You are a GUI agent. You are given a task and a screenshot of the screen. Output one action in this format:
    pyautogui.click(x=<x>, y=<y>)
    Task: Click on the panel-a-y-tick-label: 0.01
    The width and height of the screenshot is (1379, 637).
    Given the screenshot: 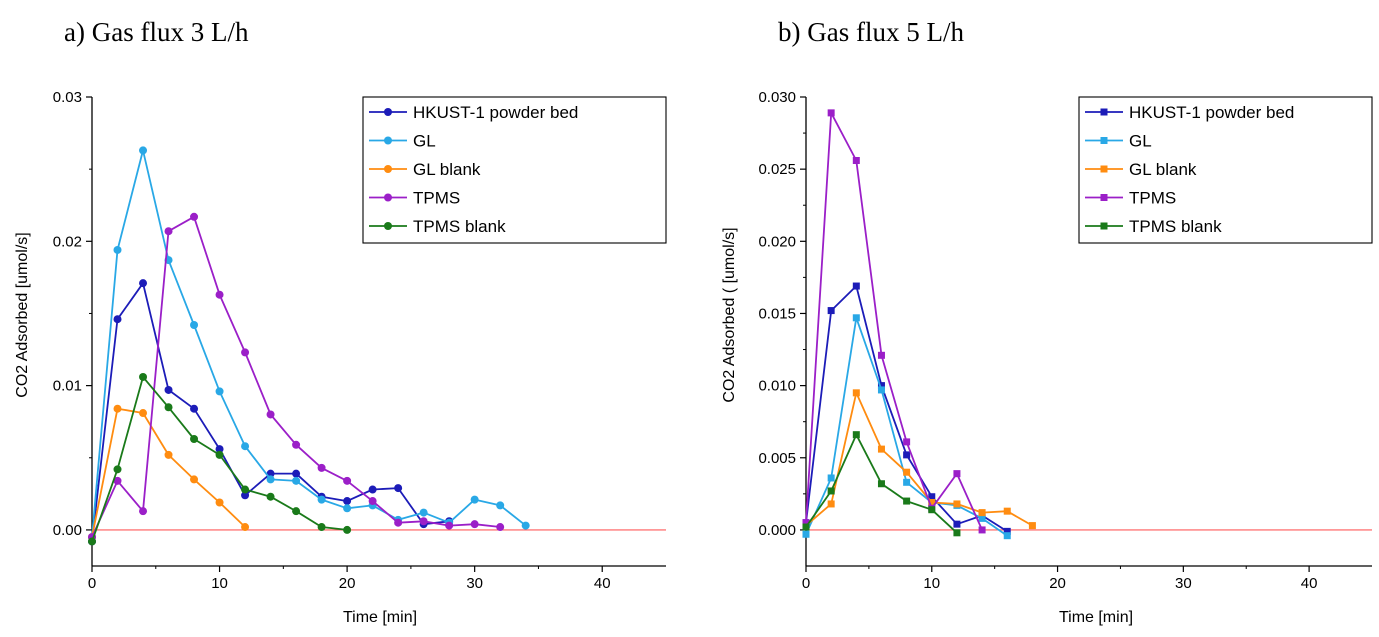 What is the action you would take?
    pyautogui.click(x=67, y=386)
    